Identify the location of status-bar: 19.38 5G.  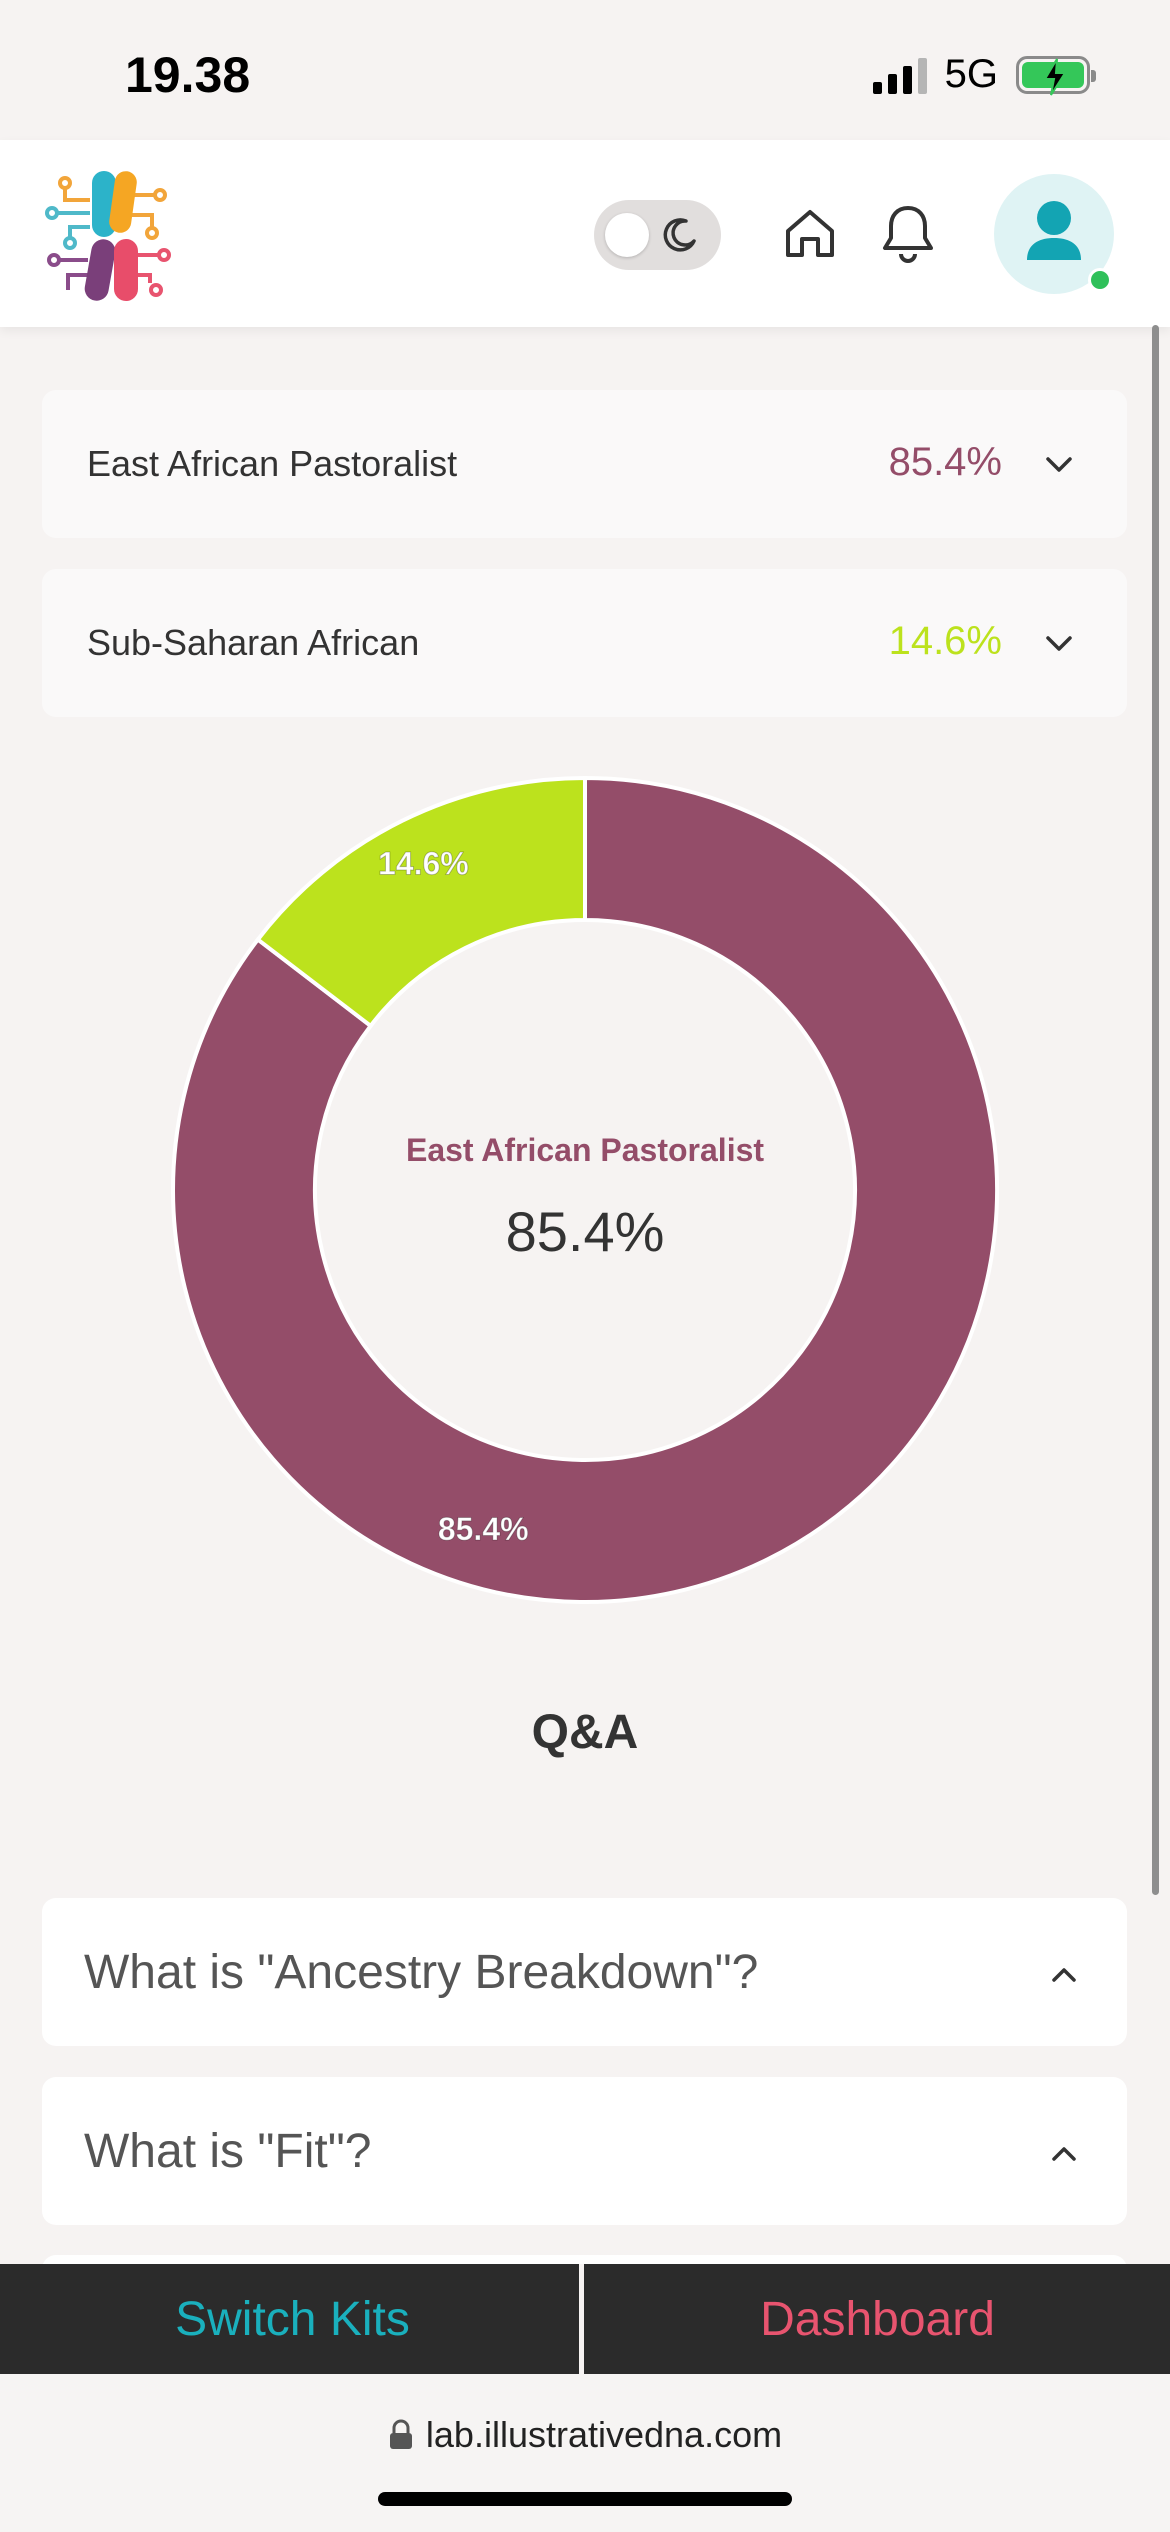
(585, 70).